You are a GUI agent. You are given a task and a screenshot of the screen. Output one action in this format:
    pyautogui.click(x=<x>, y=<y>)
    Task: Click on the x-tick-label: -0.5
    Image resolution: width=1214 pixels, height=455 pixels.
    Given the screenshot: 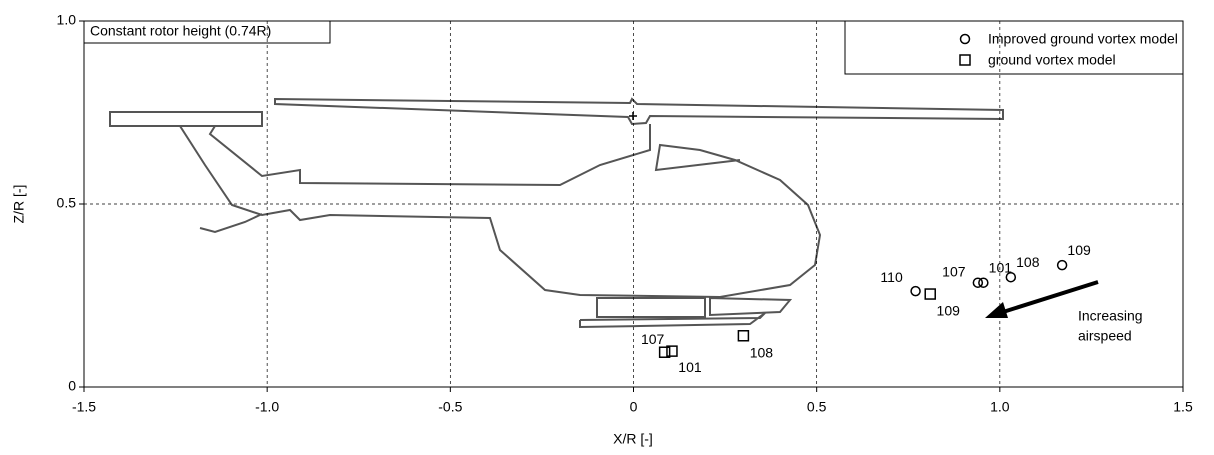 What is the action you would take?
    pyautogui.click(x=450, y=407)
    